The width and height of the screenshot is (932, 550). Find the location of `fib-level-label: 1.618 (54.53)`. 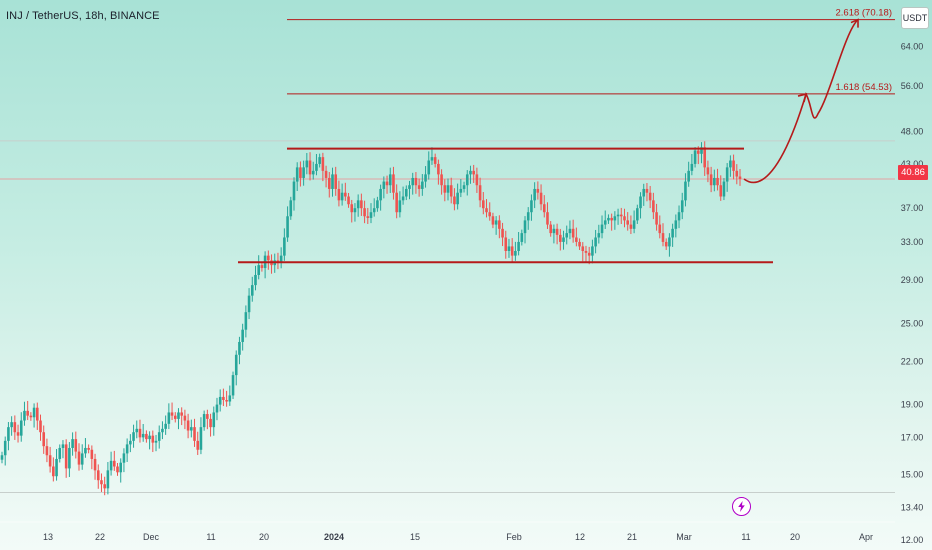

fib-level-label: 1.618 (54.53) is located at coordinates (863, 87).